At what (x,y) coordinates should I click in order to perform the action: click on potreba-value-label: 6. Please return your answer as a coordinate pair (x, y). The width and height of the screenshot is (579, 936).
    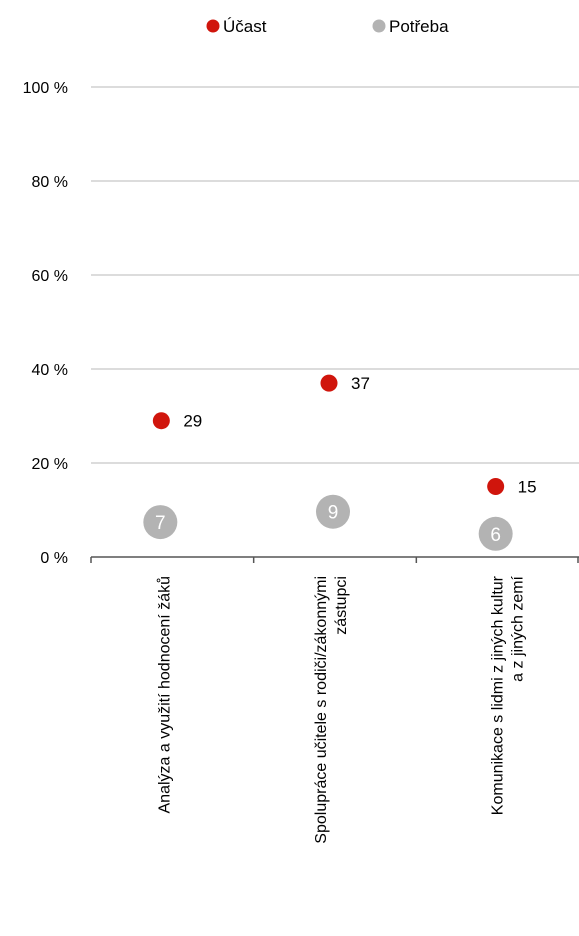
    Looking at the image, I should click on (495, 535).